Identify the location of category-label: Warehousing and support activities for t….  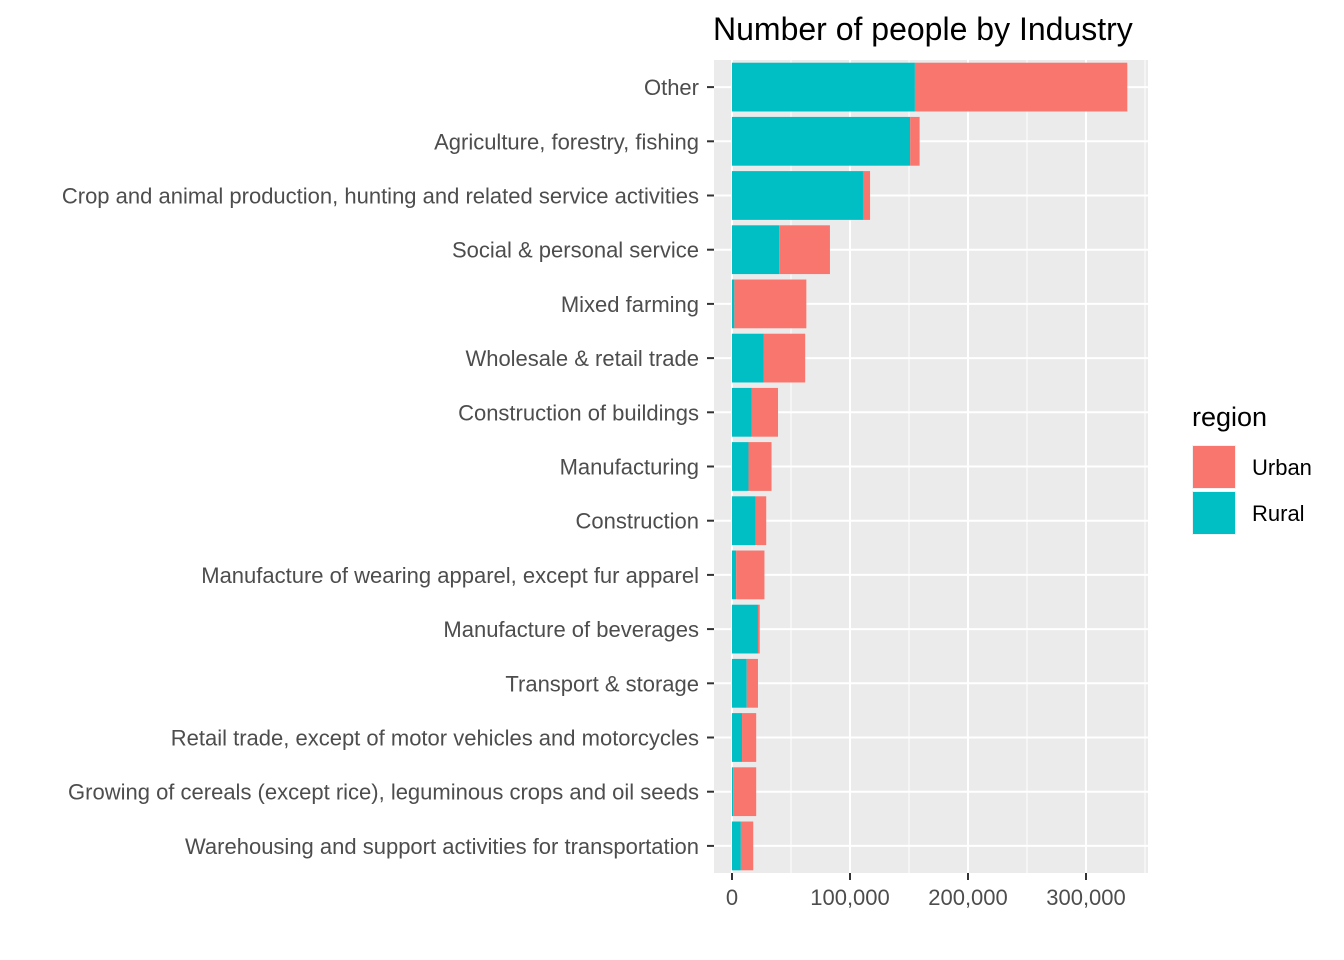
(442, 846).